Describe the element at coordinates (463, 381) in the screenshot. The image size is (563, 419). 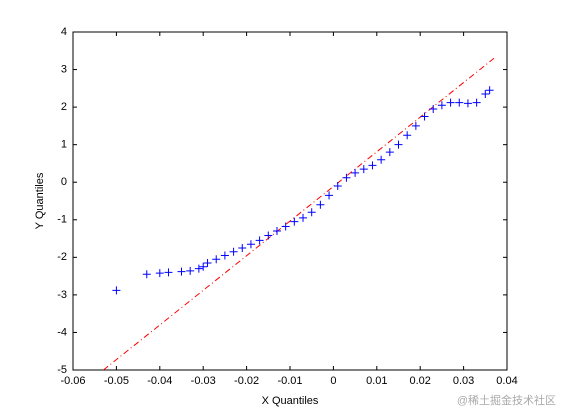
I see `x-tick-label: 0.03` at that location.